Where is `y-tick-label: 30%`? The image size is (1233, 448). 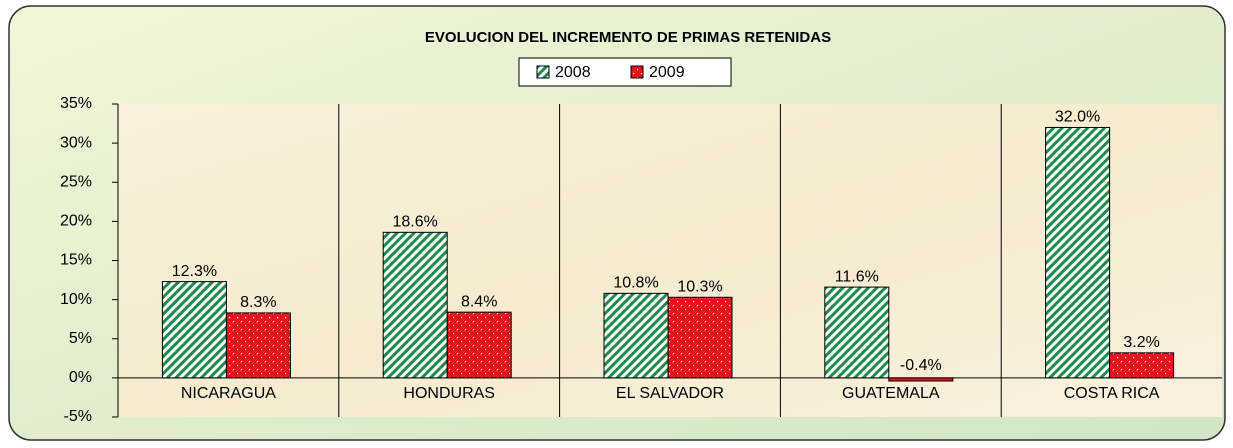
y-tick-label: 30% is located at coordinates (76, 142).